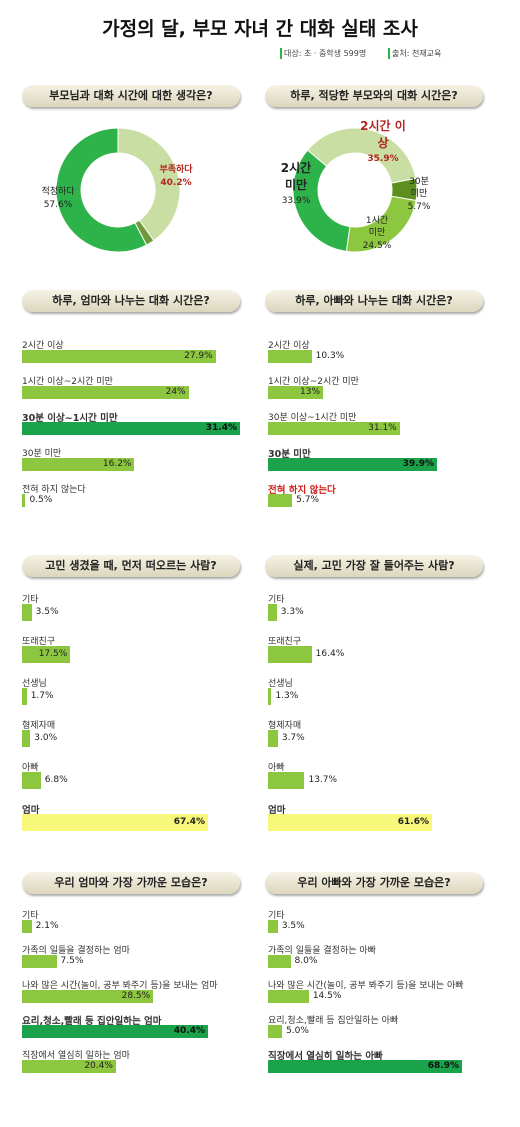 The width and height of the screenshot is (520, 1127). I want to click on bar-value: 14.5%, so click(327, 996).